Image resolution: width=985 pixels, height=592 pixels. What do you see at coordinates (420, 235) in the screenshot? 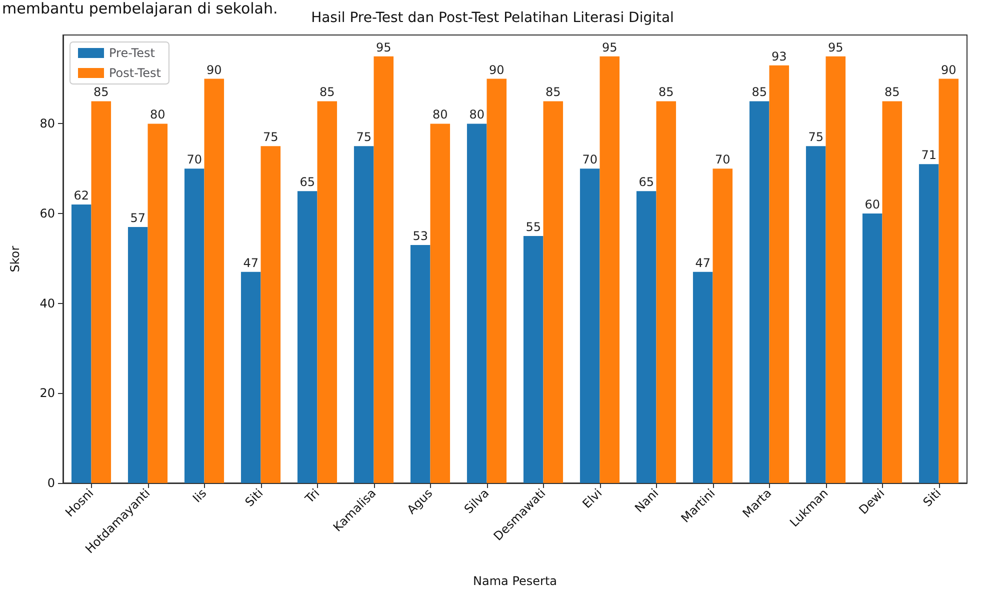
I see `data-label: 53` at bounding box center [420, 235].